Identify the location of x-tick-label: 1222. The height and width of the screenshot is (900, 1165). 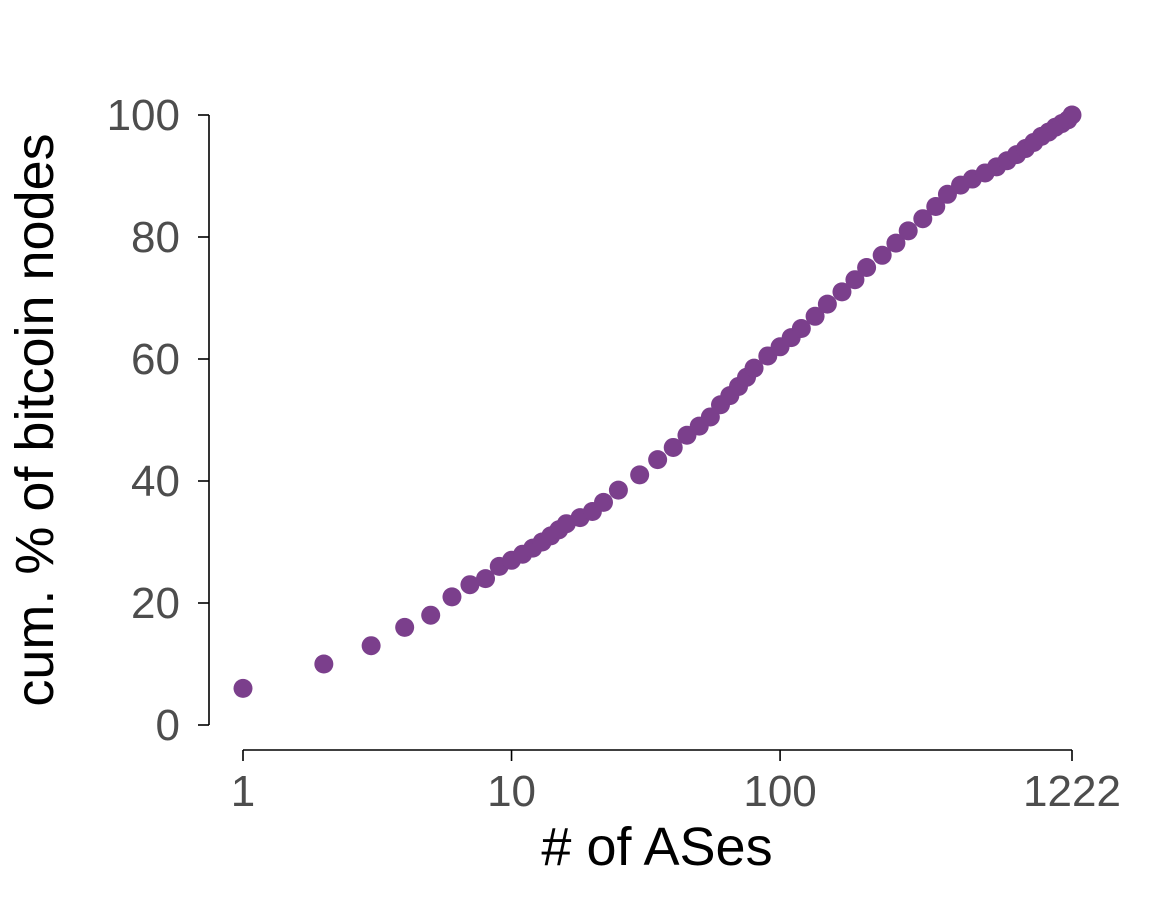
(1072, 791).